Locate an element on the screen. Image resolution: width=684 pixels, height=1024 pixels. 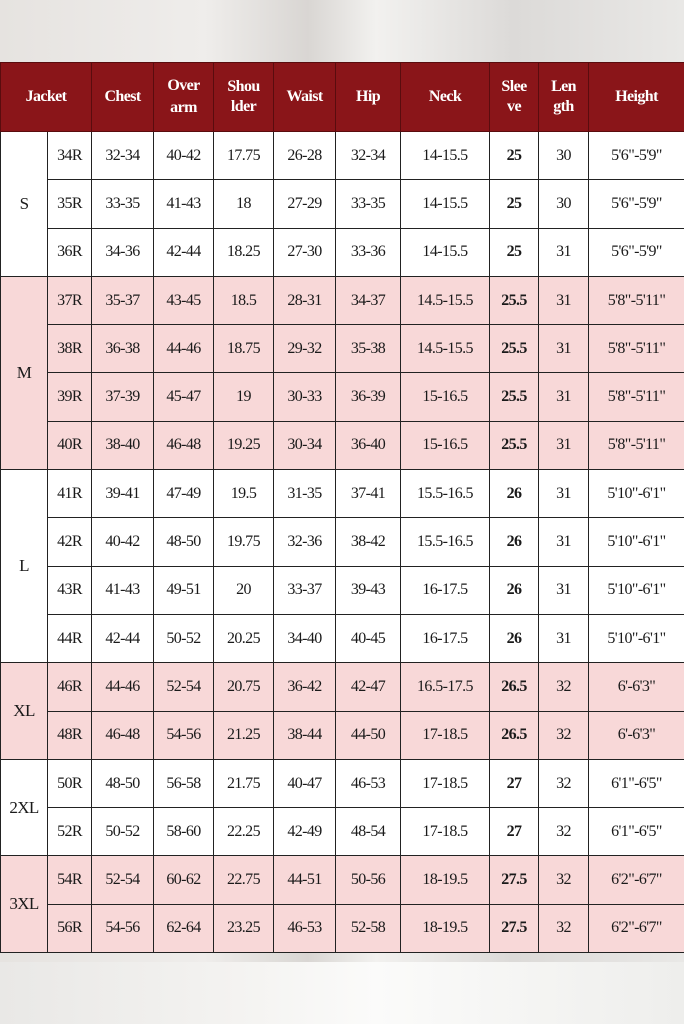
cell-hip: 34-37 is located at coordinates (368, 300).